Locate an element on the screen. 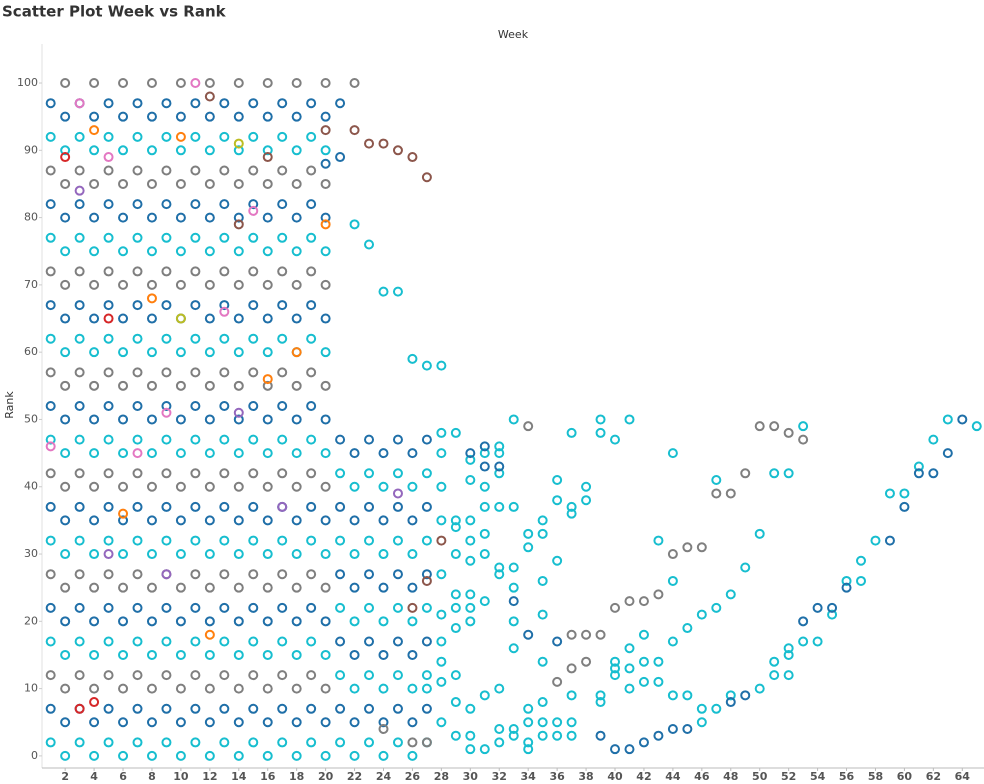 This screenshot has height=784, width=984. x-tick-label: 4 is located at coordinates (94, 776).